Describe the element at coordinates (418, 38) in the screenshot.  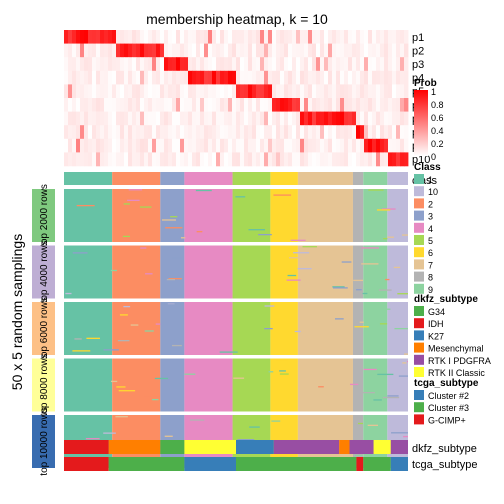
I see `membership-row-label: p1` at that location.